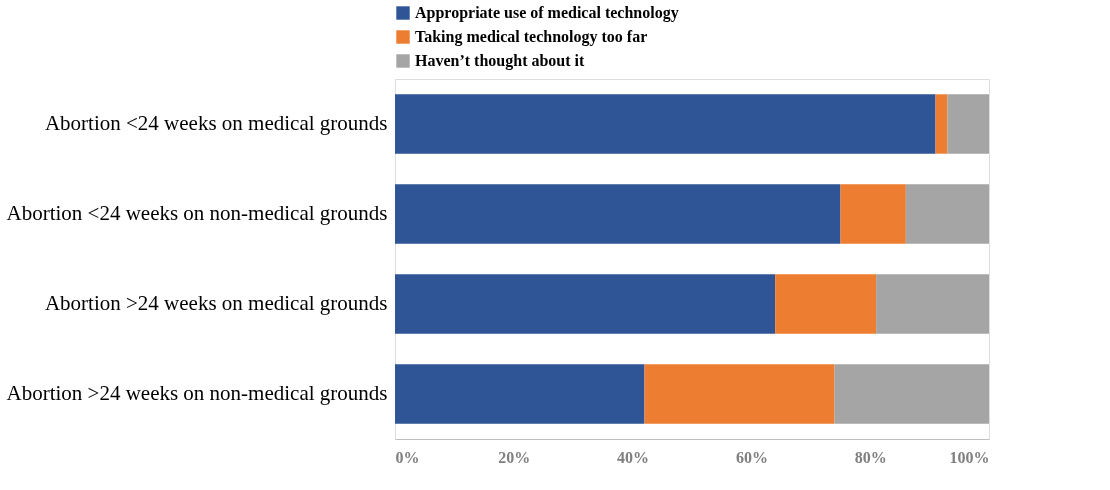 The image size is (1110, 490). I want to click on y-tick-label: Abortion <24 weeks on medical grounds, so click(216, 123).